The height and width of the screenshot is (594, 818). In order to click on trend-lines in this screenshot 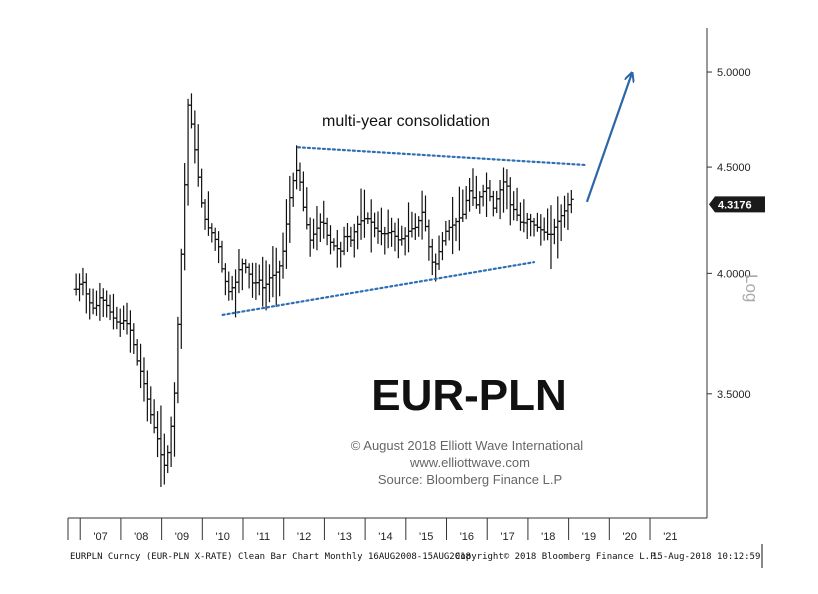, I will do `click(405, 231)`.